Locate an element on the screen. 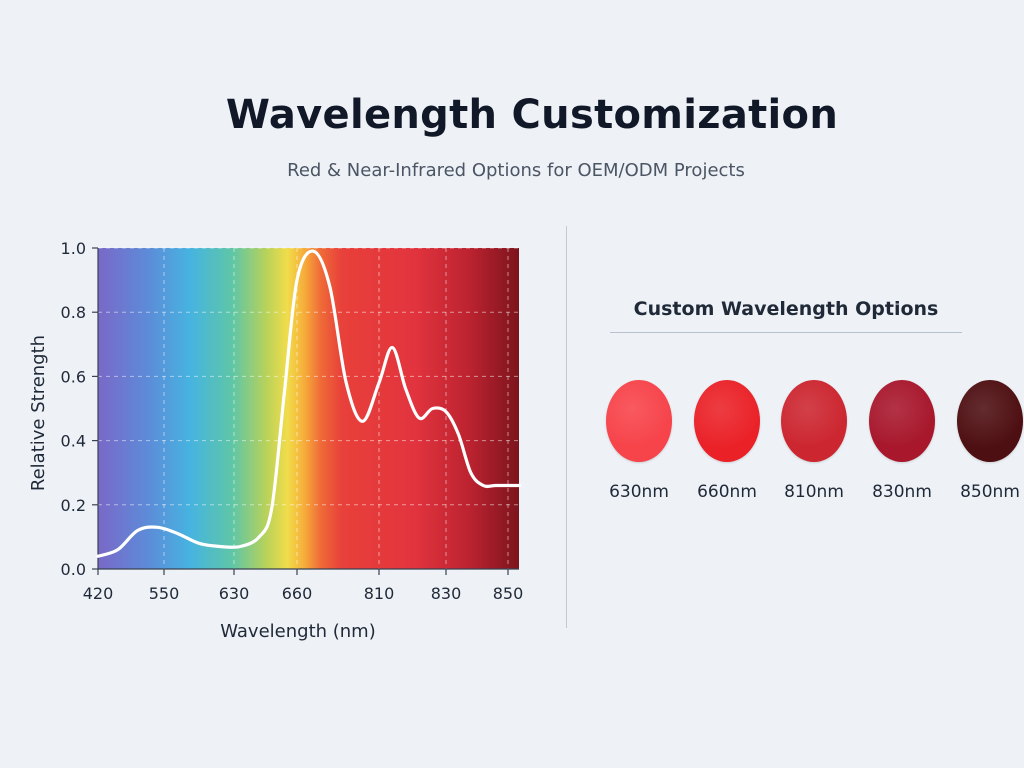 This screenshot has height=768, width=1024. wavelength-options: 630nm 660nm 810nm 830nm 850nm is located at coordinates (792, 445).